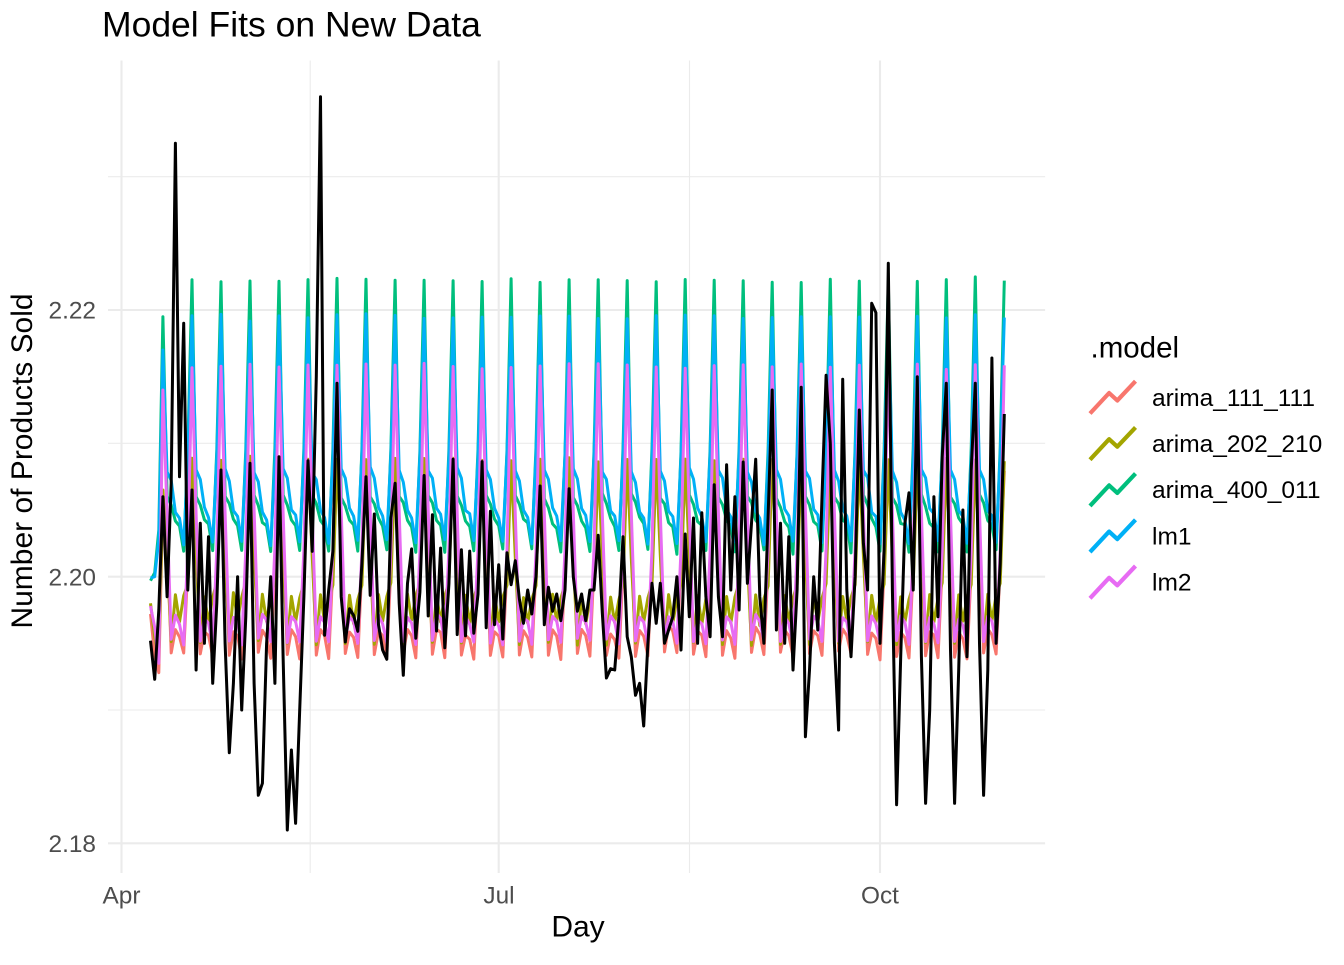 The height and width of the screenshot is (965, 1344). I want to click on svg-text: Apr, so click(122, 896).